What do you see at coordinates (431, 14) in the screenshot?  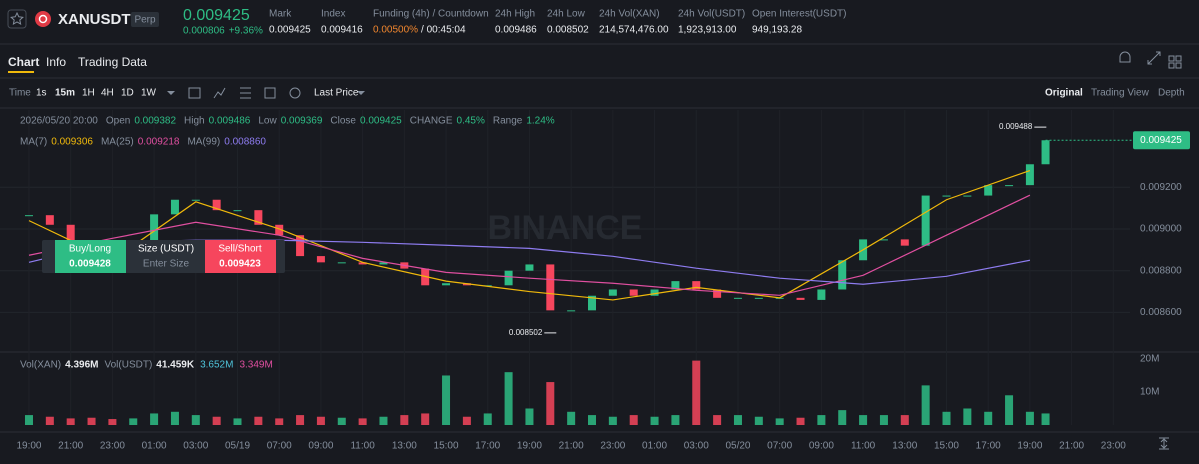 I see `stat-label: Funding (4h) / Countdown` at bounding box center [431, 14].